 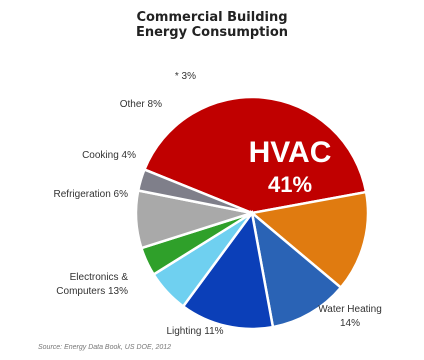 I want to click on slice-label-star: * 3%, so click(x=185, y=76).